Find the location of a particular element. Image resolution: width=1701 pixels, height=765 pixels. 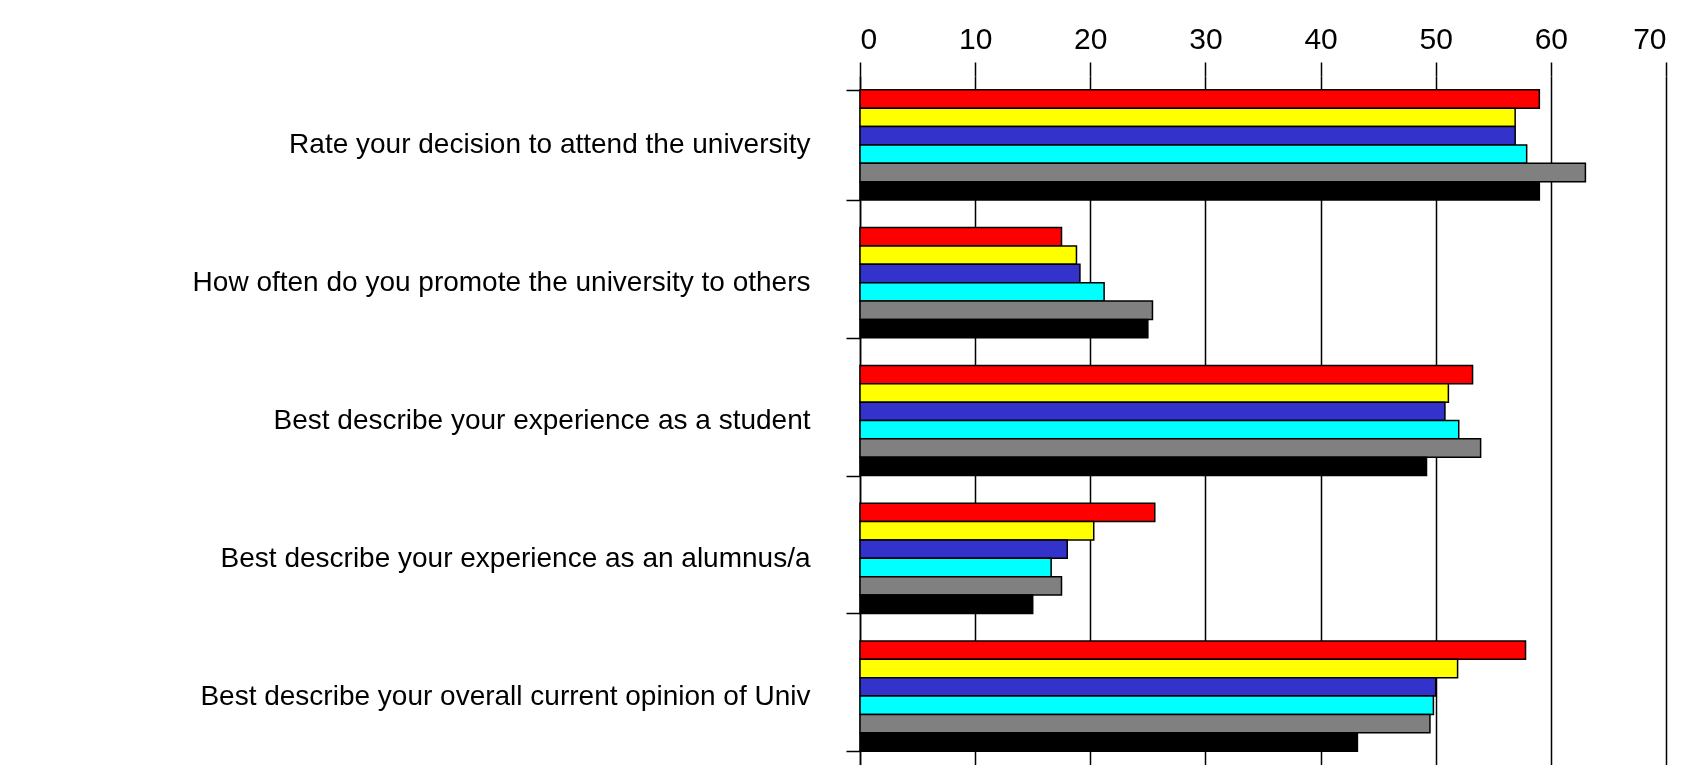

y-tick-label: Rate your decision to attend the university is located at coordinates (550, 144).